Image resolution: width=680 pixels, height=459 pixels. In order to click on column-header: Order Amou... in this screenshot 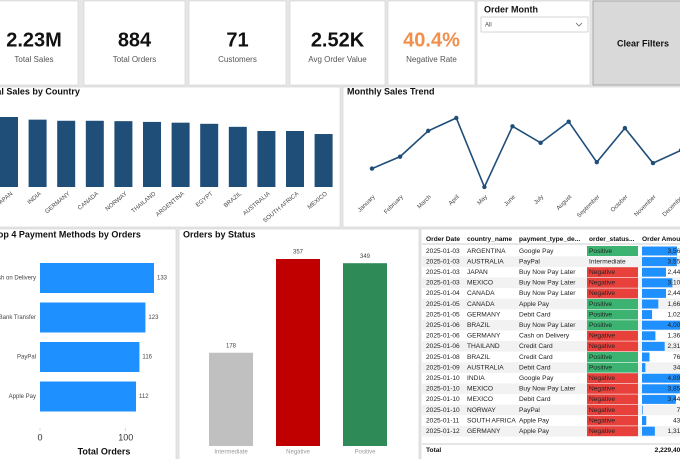, I will do `click(661, 239)`.